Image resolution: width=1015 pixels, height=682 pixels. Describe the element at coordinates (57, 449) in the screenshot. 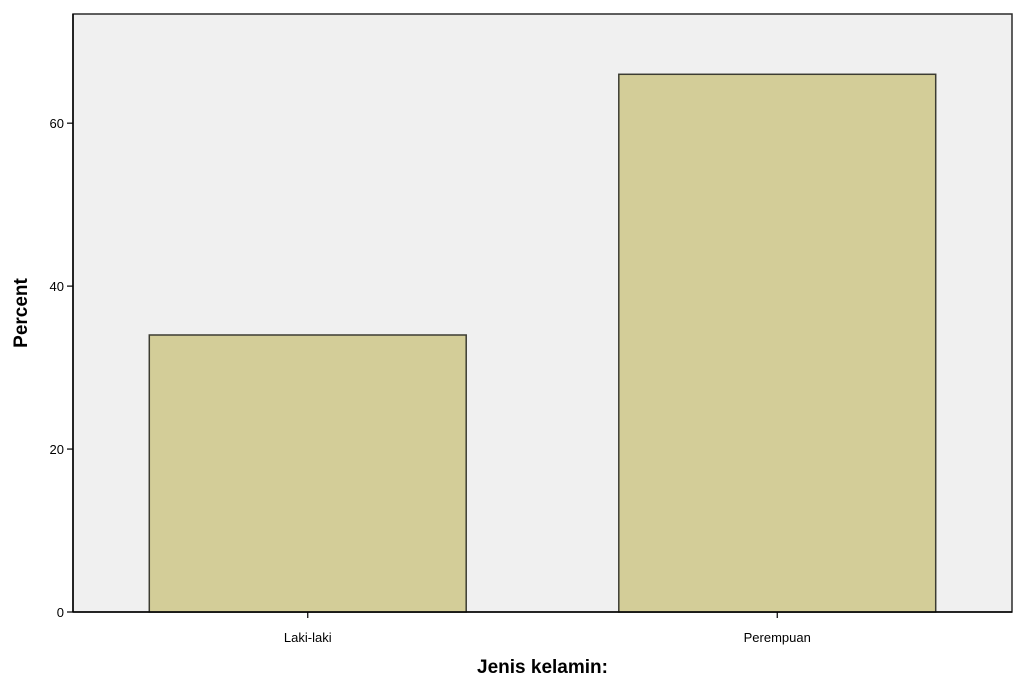

I see `y-tick-label: 20` at that location.